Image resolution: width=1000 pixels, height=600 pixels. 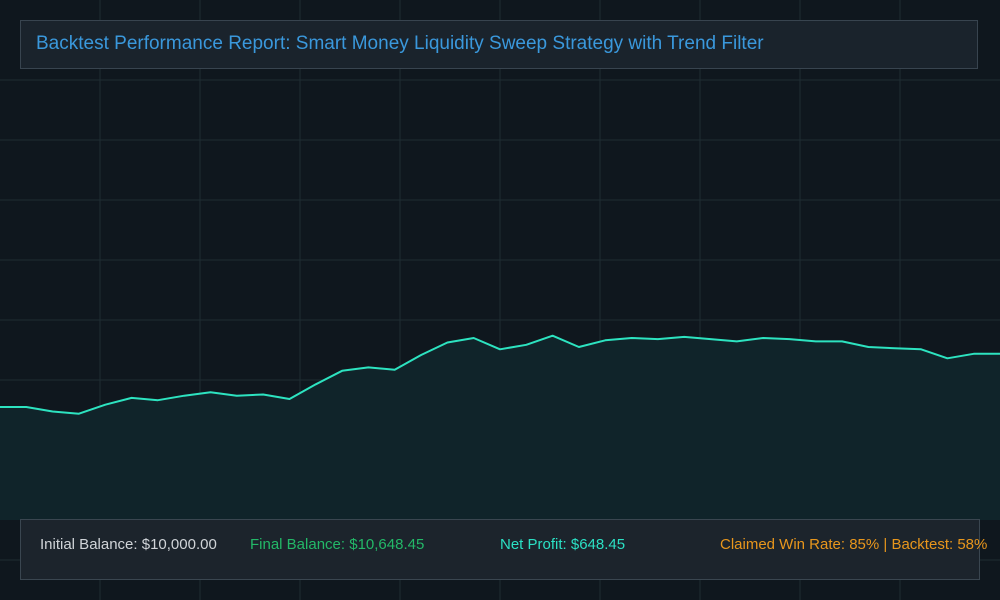 What do you see at coordinates (500, 374) in the screenshot?
I see `equity-curve-line` at bounding box center [500, 374].